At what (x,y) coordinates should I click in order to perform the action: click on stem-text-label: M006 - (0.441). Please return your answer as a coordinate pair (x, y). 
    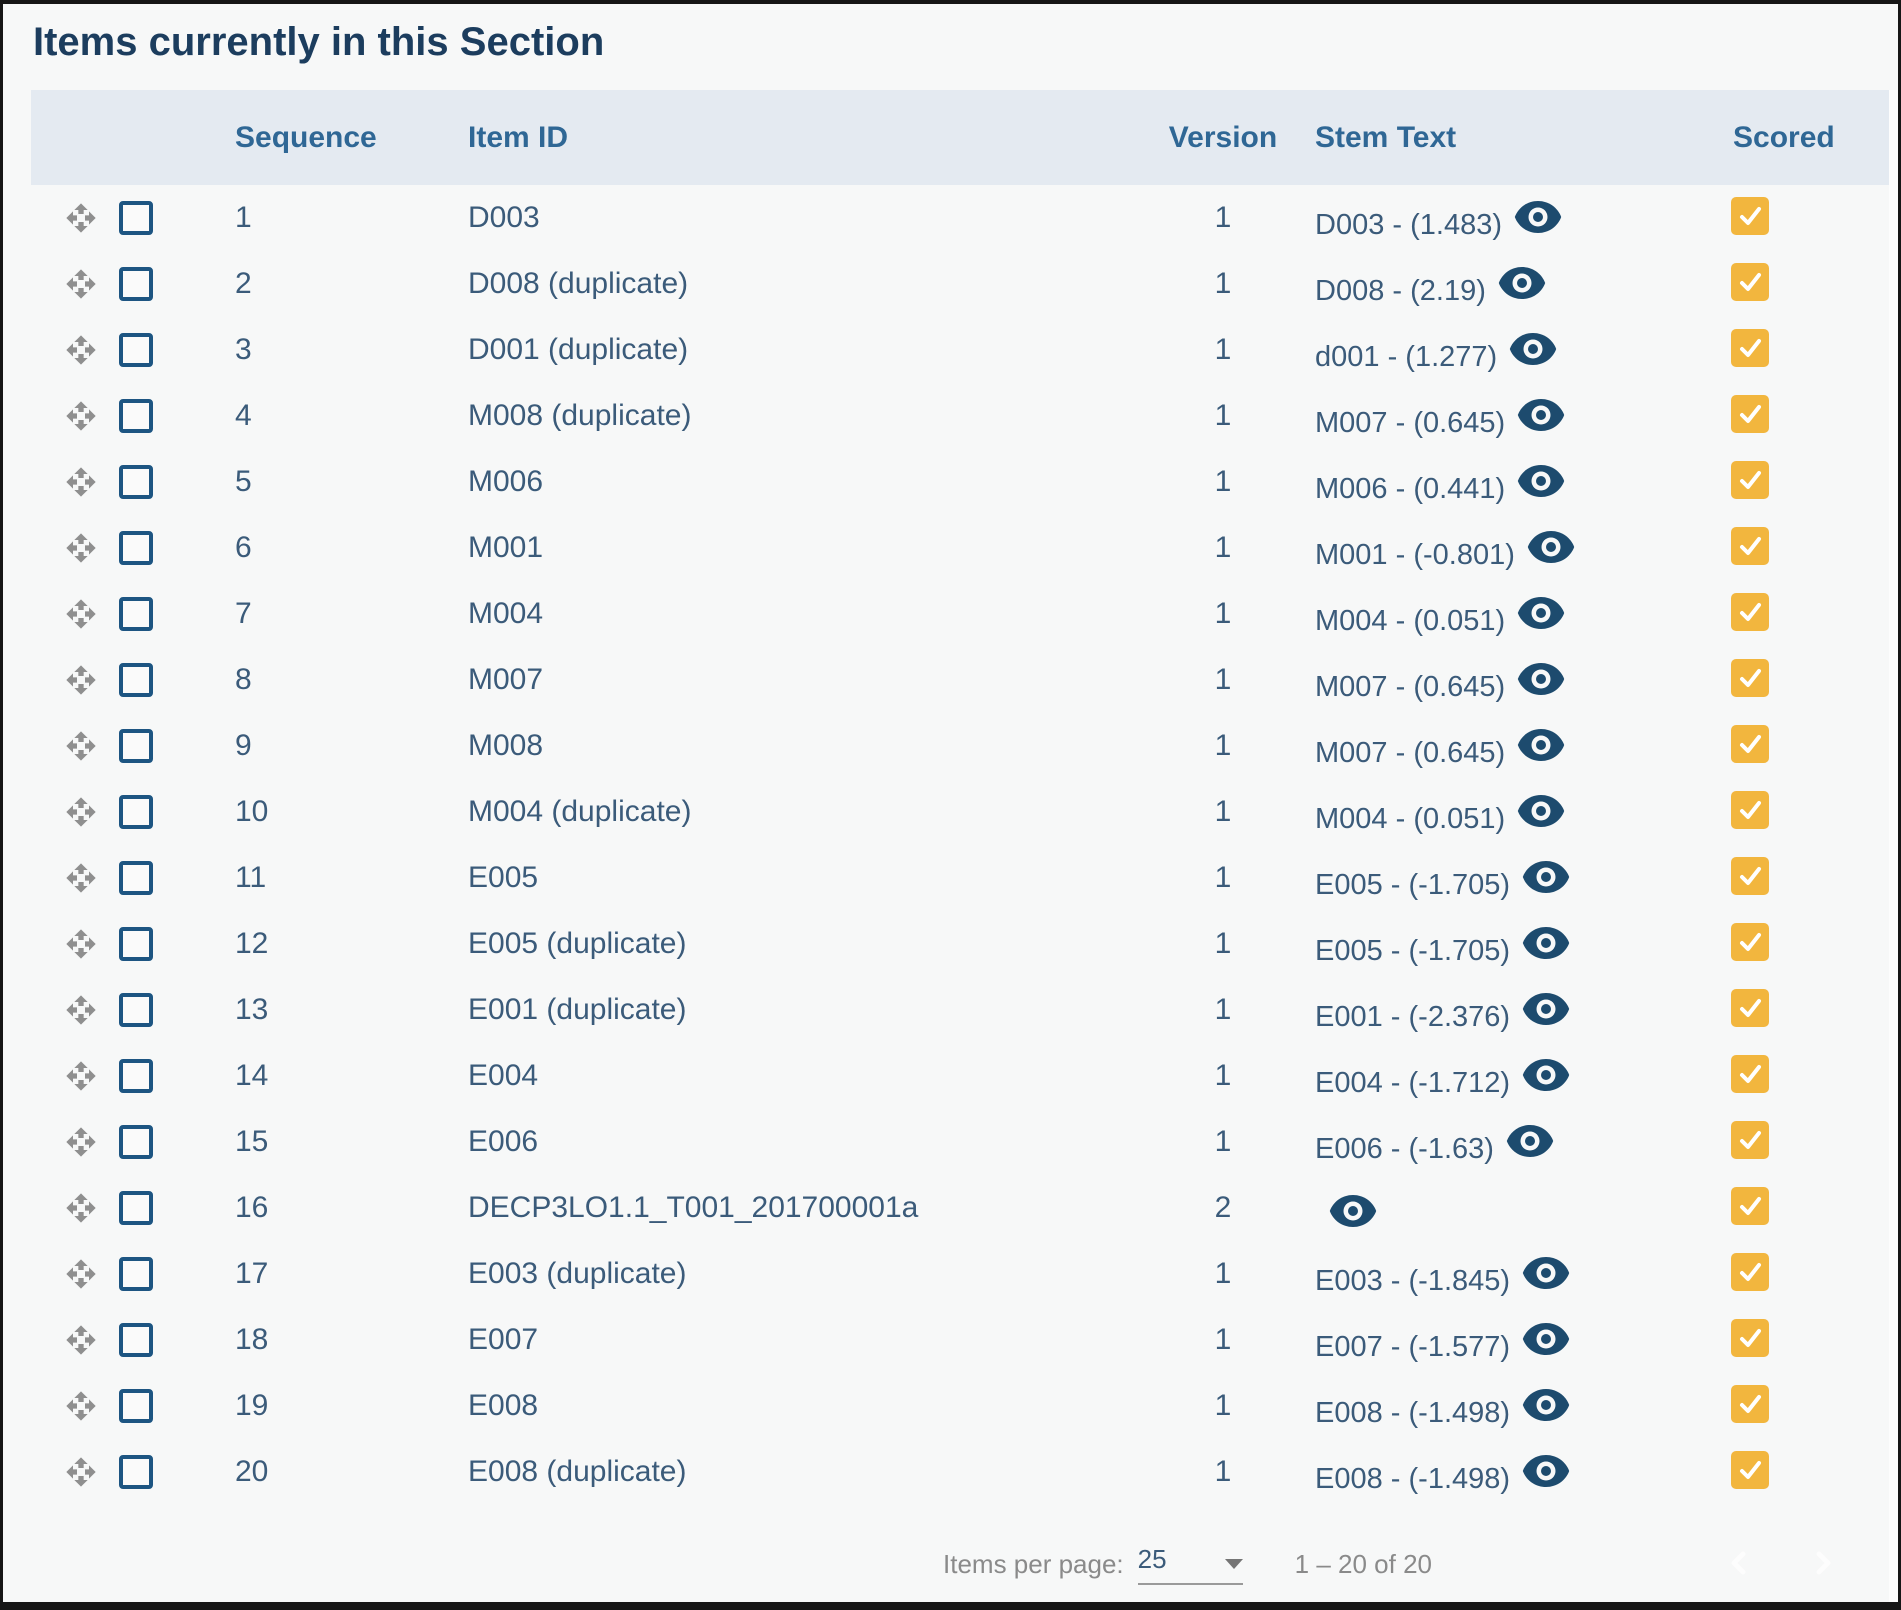
    Looking at the image, I should click on (1410, 488).